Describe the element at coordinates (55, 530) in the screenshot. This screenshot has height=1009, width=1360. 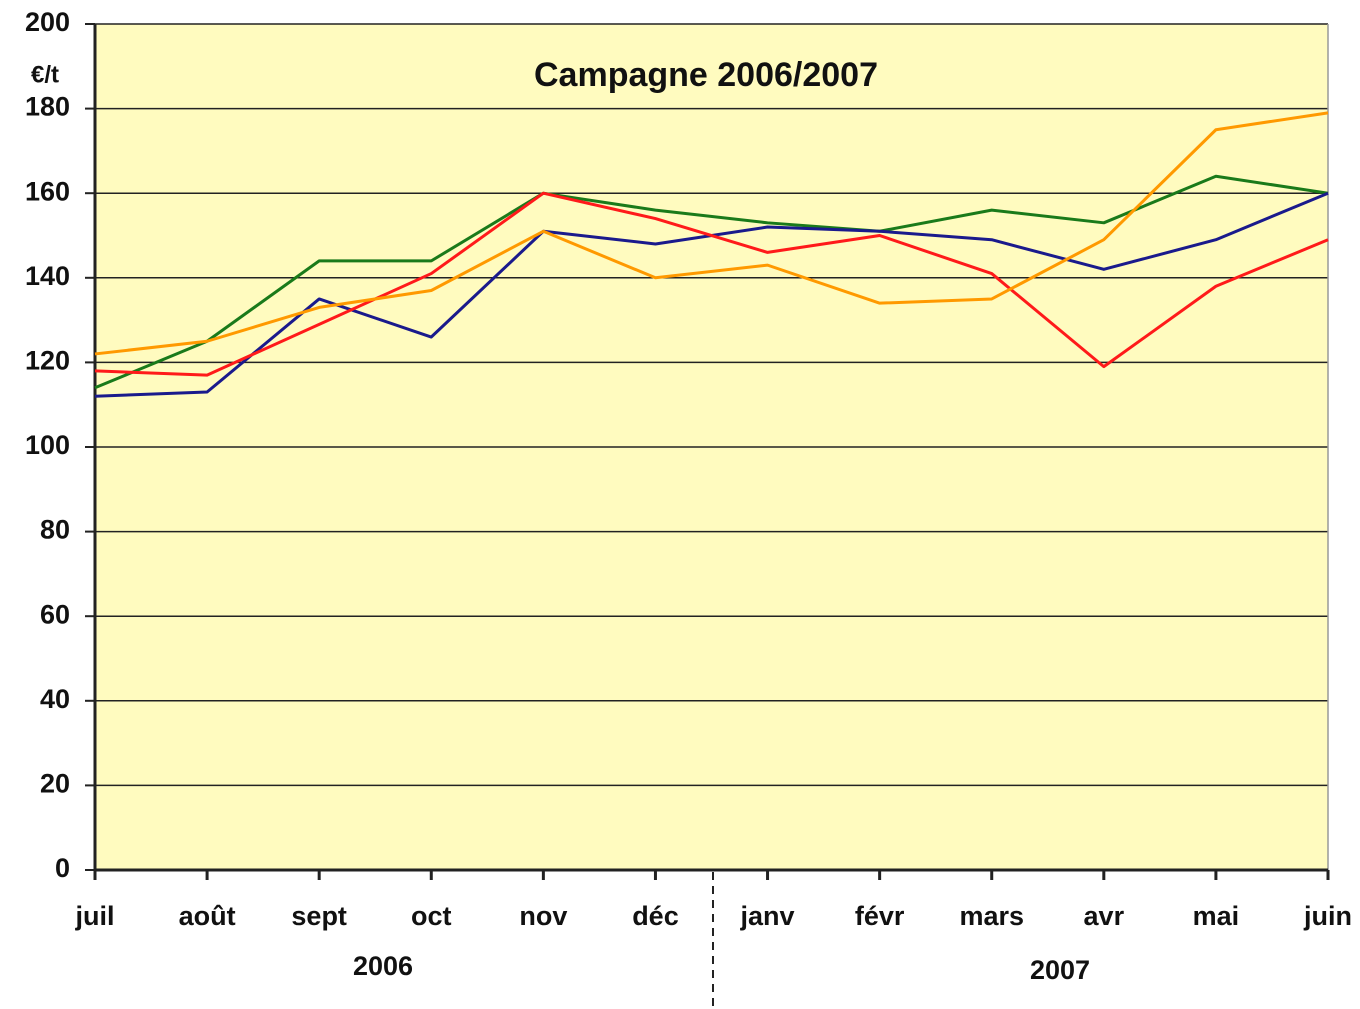
I see `y-tick-label: 80` at that location.